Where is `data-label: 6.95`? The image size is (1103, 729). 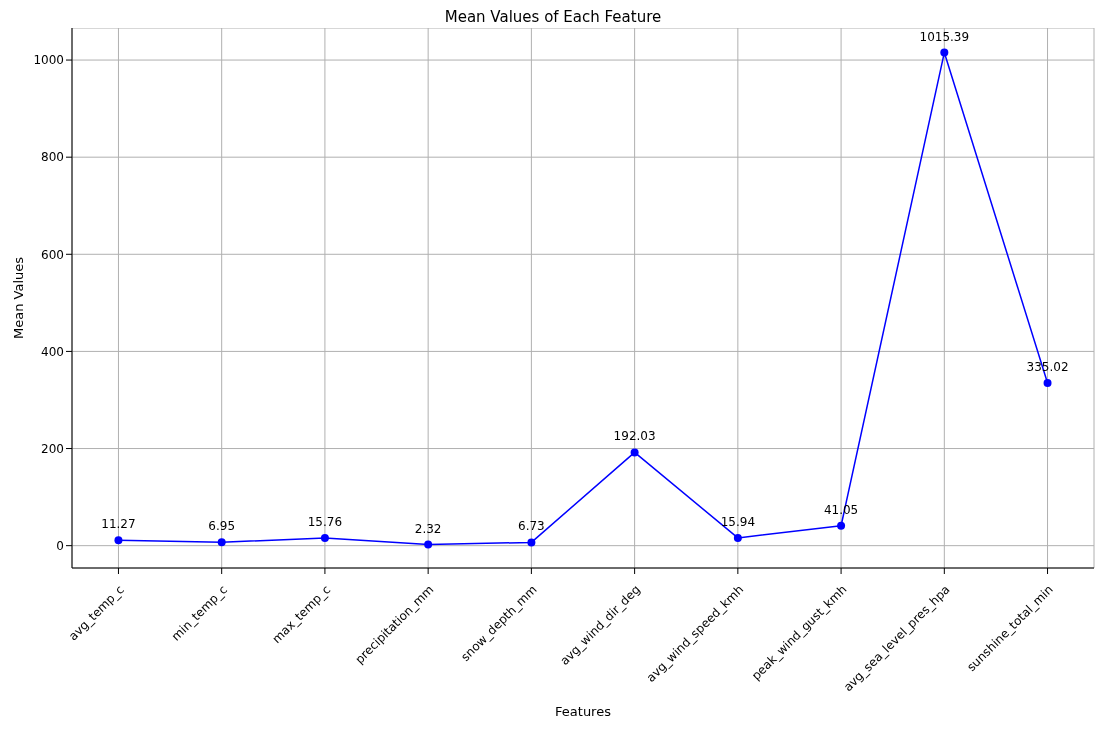 data-label: 6.95 is located at coordinates (222, 526).